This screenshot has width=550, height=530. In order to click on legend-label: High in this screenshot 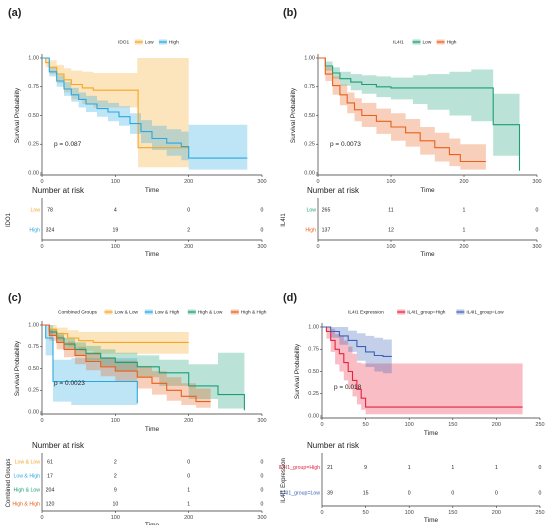, I will do `click(174, 42)`.